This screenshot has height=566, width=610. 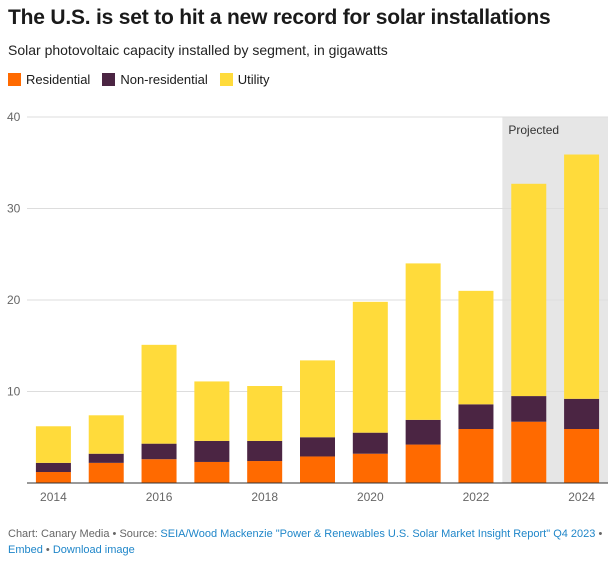 What do you see at coordinates (14, 300) in the screenshot?
I see `y-tick-label: 20` at bounding box center [14, 300].